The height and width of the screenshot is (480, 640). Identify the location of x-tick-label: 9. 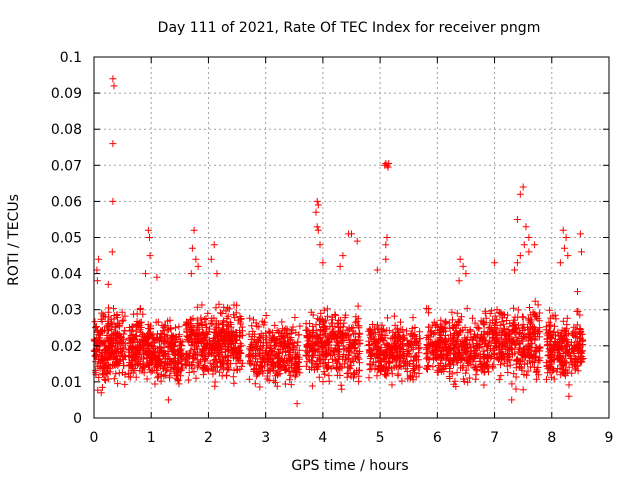
(609, 438).